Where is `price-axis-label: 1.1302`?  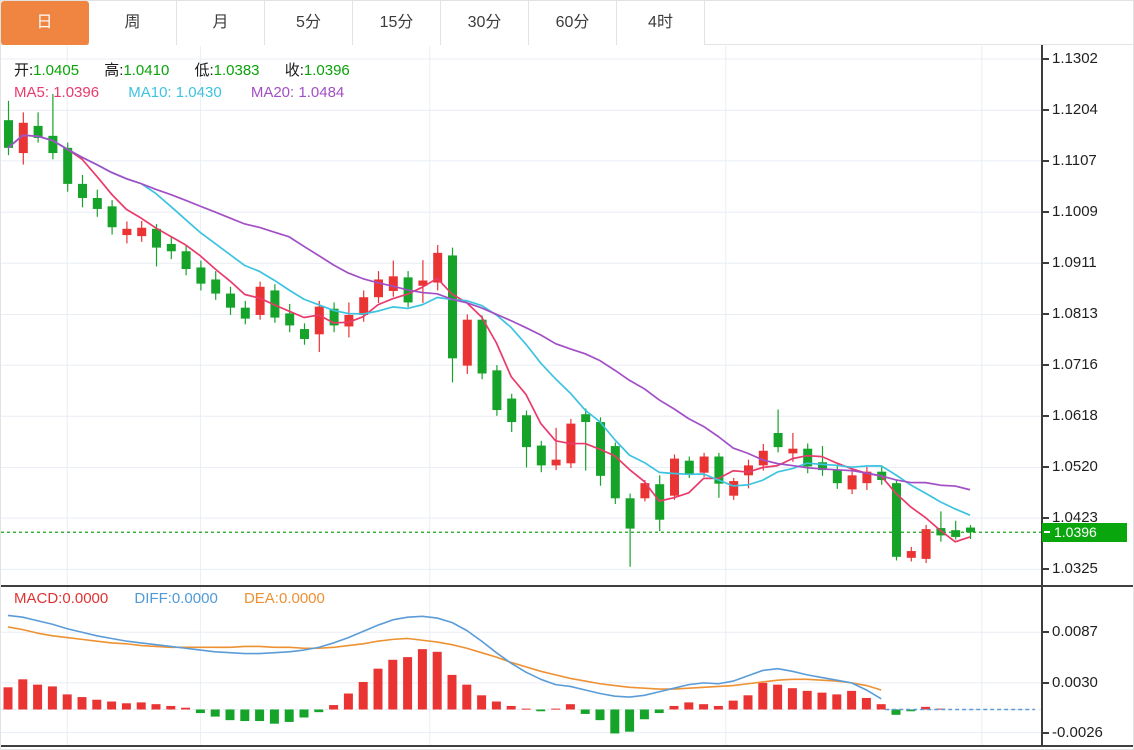 price-axis-label: 1.1302 is located at coordinates (1075, 59).